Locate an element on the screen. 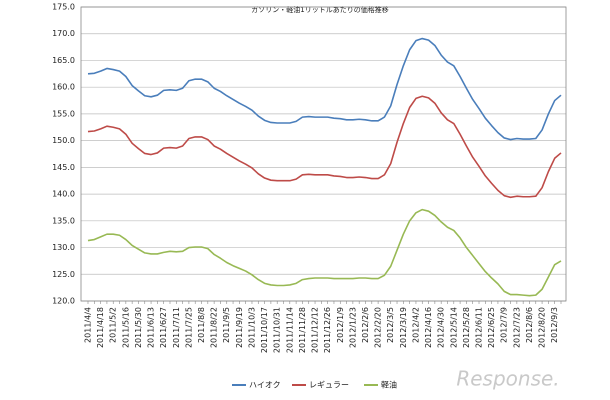  x-tick-label: 2011/6/27 is located at coordinates (163, 327).